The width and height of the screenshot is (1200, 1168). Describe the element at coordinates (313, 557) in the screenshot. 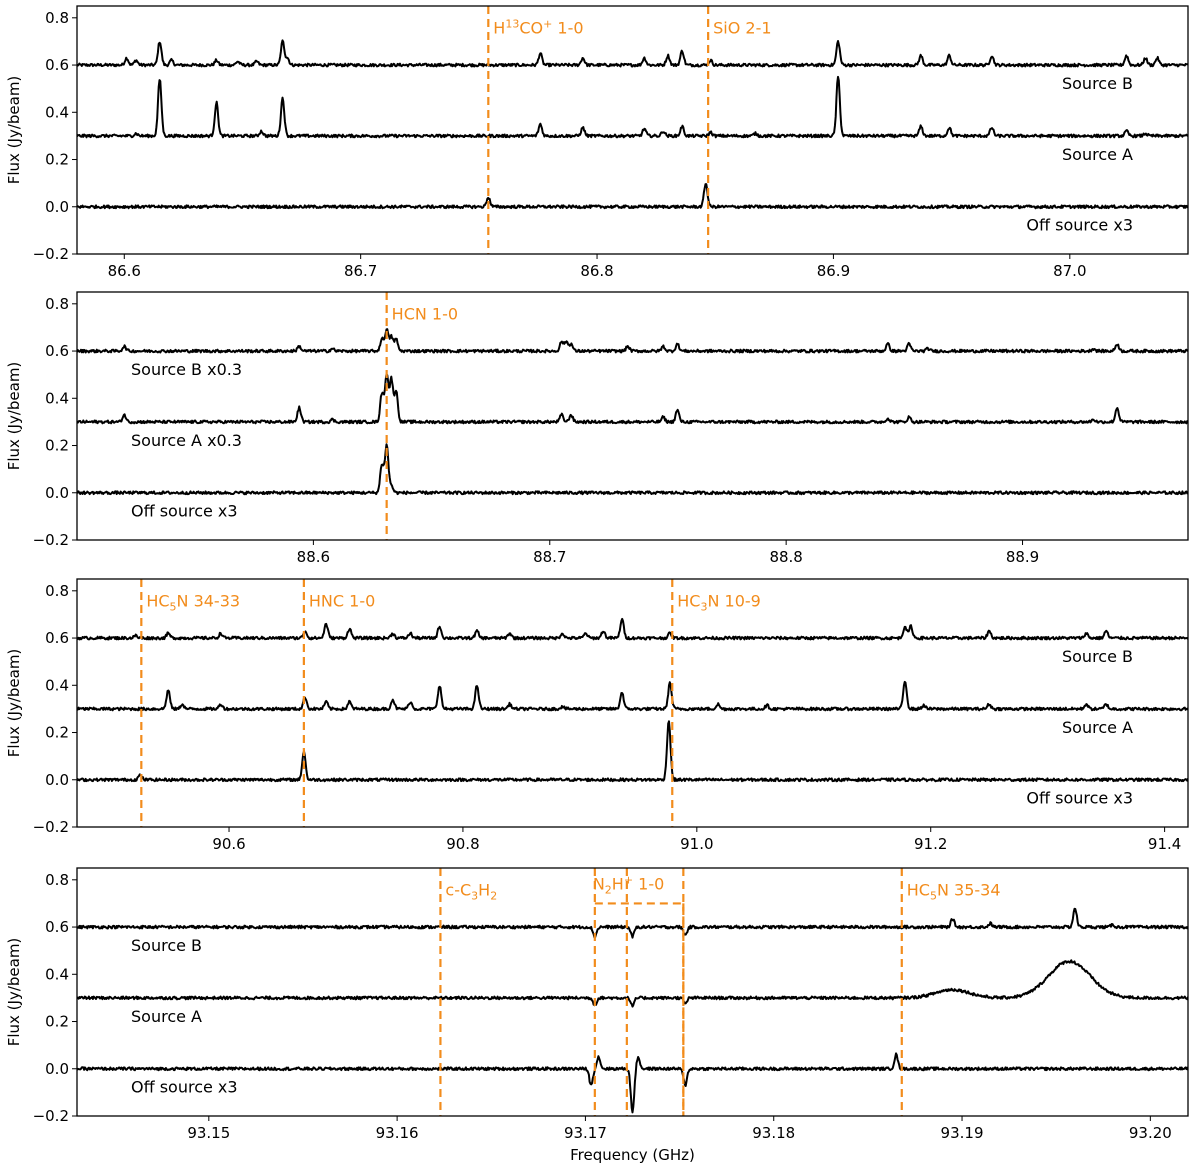

I see `x-tick-label: 88.6` at that location.